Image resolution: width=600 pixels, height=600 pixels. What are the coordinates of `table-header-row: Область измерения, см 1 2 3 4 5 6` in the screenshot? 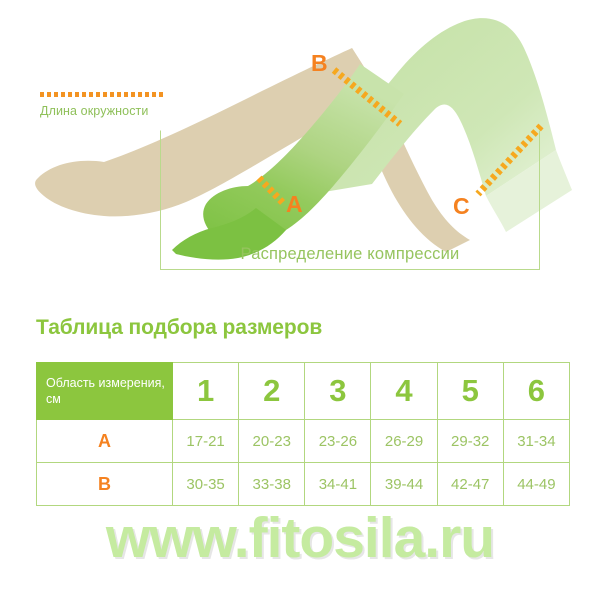 It's located at (303, 391).